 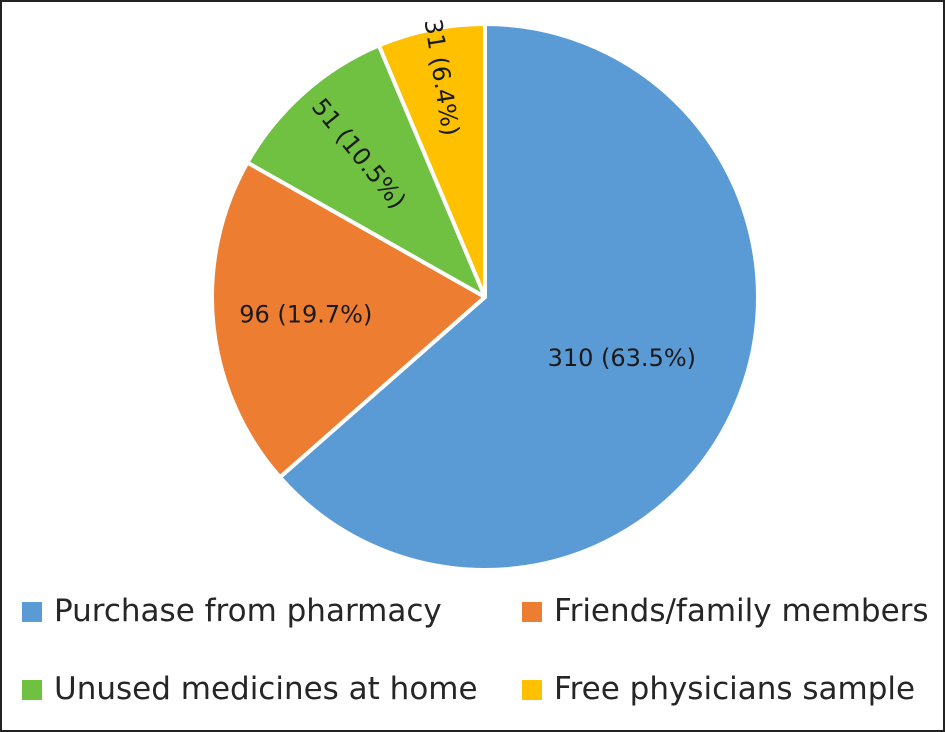 What do you see at coordinates (622, 358) in the screenshot?
I see `pie-label-purchase-from-pharmacy: 310 (63.5%)` at bounding box center [622, 358].